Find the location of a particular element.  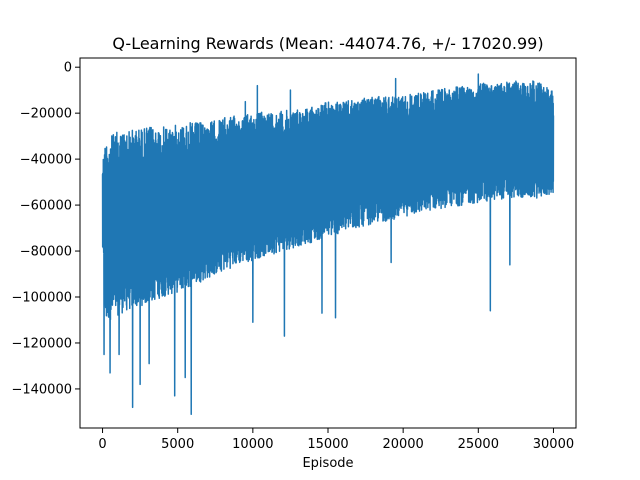

y-tick-label: −80000 is located at coordinates (46, 252).